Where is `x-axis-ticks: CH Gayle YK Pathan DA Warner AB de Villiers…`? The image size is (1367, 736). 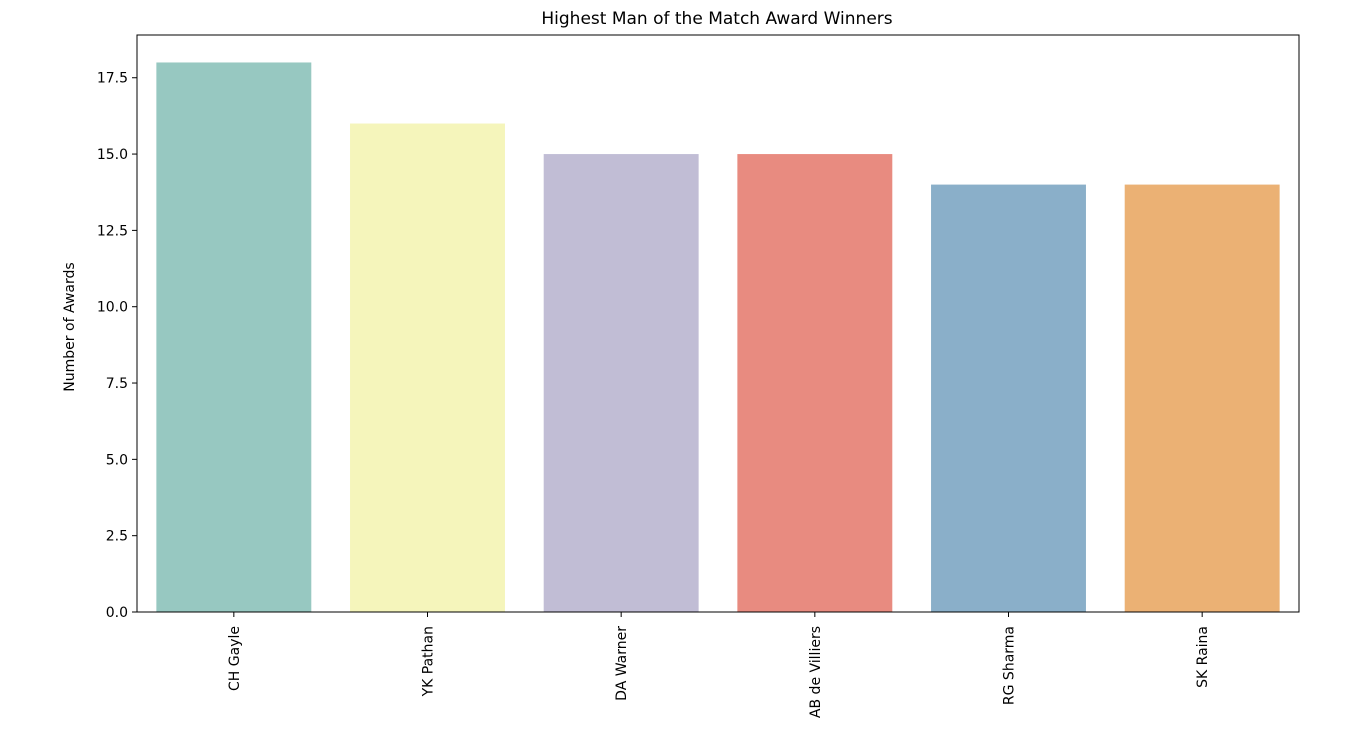
x-axis-ticks: CH Gayle YK Pathan DA Warner AB de Villiers… is located at coordinates (719, 665).